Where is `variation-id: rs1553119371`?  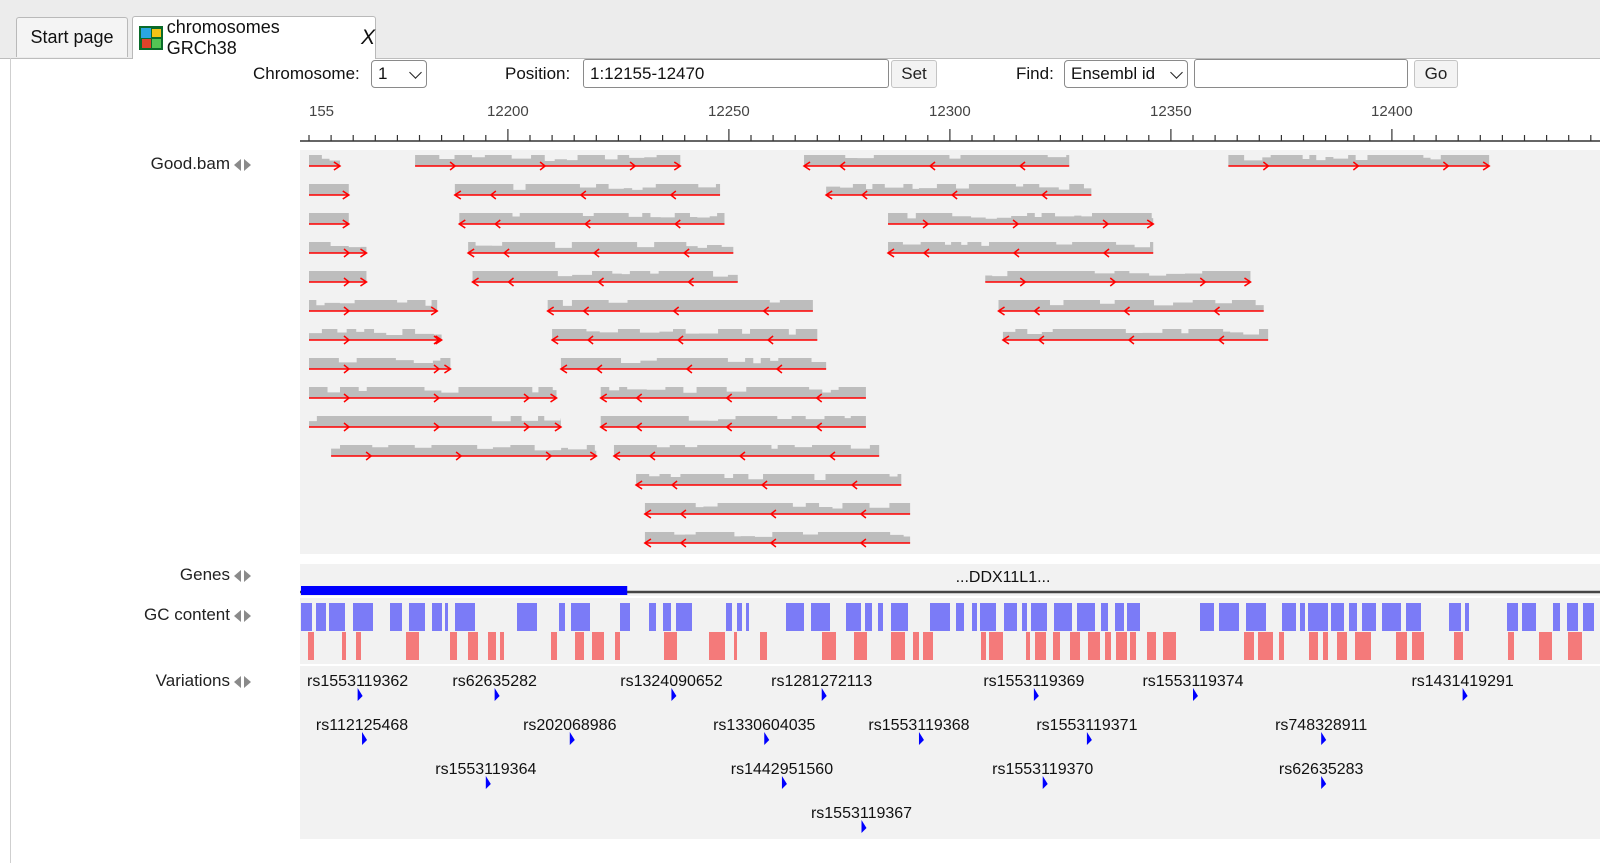 variation-id: rs1553119371 is located at coordinates (1086, 725).